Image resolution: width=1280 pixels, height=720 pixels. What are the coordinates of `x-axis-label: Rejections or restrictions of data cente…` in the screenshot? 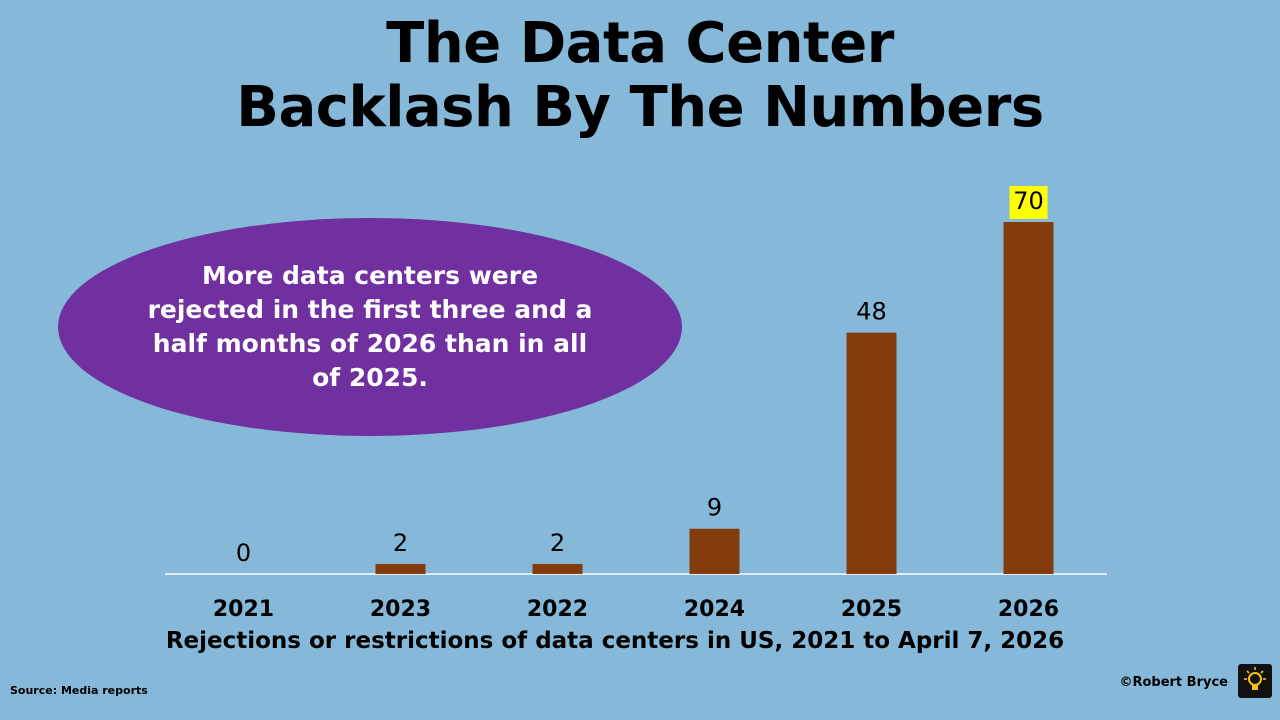 It's located at (615, 641).